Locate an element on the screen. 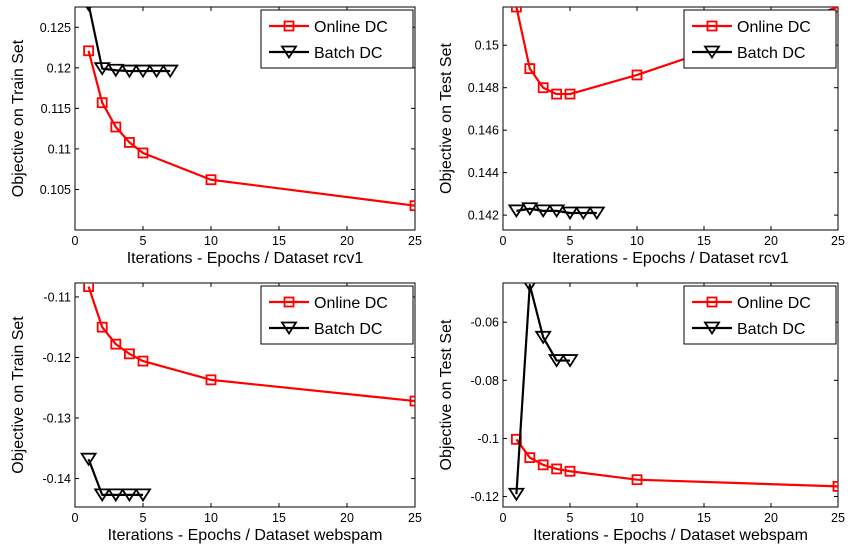  y-tick-label: 0.146 is located at coordinates (483, 131).